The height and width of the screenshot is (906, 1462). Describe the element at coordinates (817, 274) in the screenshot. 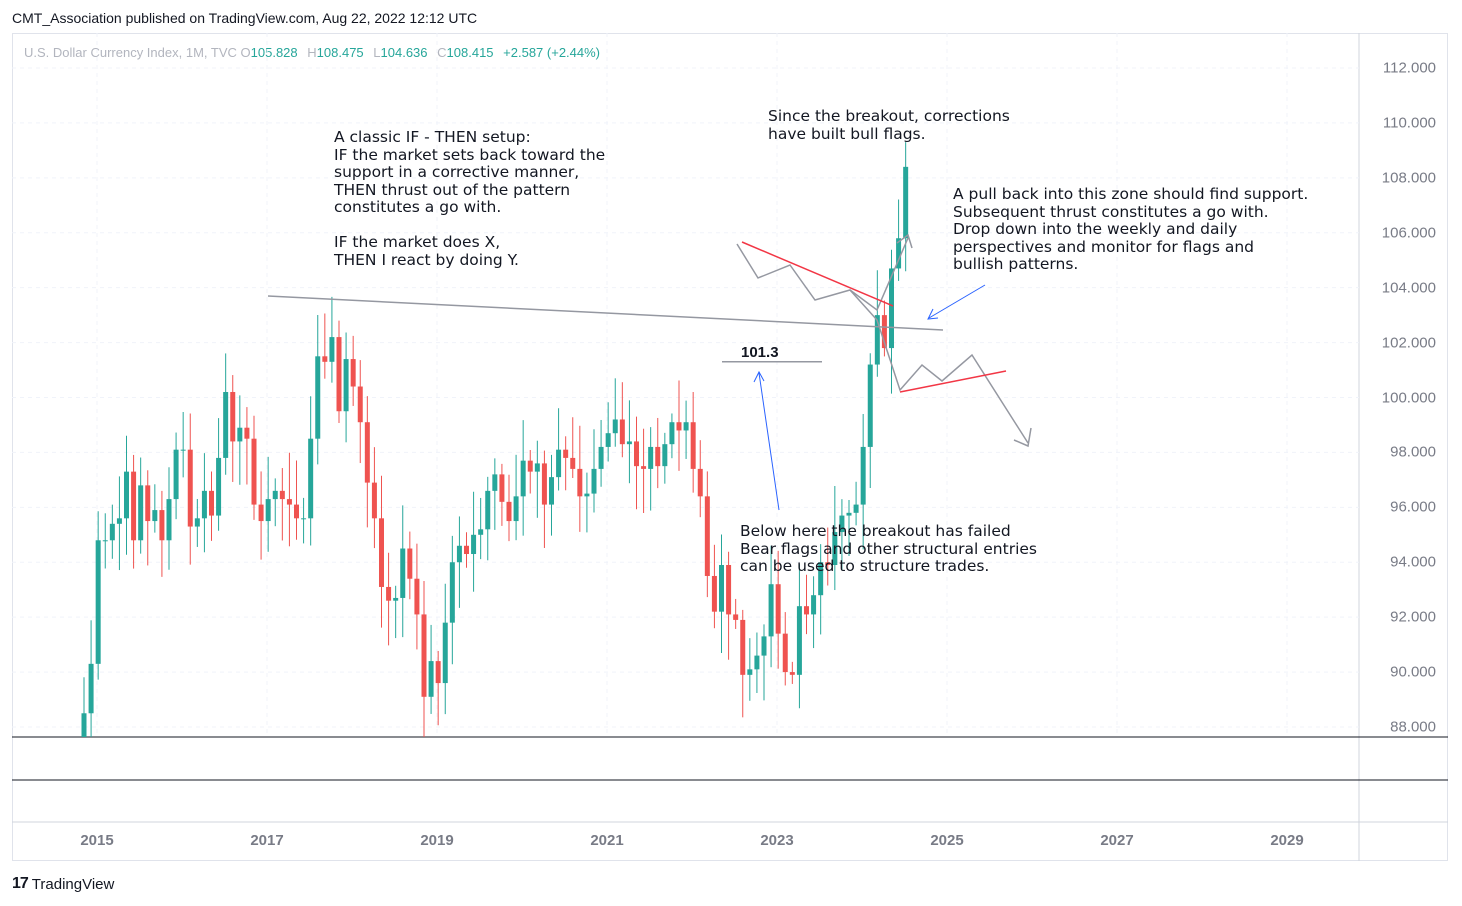

I see `bull-flag-line` at that location.